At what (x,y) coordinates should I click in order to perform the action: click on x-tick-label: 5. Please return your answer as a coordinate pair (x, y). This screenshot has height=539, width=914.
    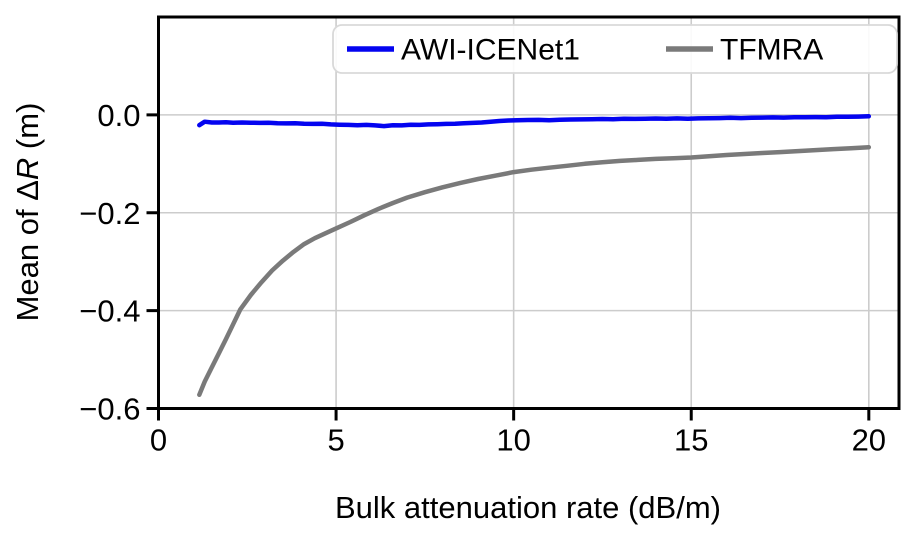
    Looking at the image, I should click on (335, 440).